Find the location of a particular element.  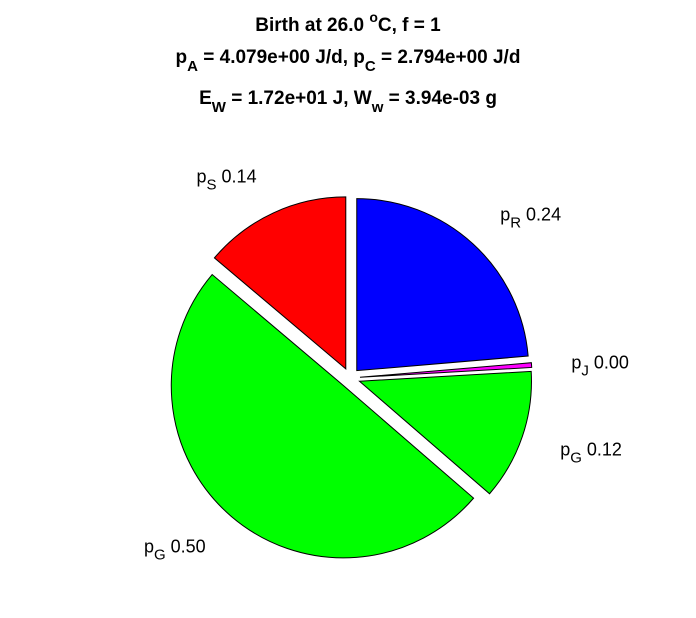

slice-label-1: pR 0.24 is located at coordinates (530, 218).